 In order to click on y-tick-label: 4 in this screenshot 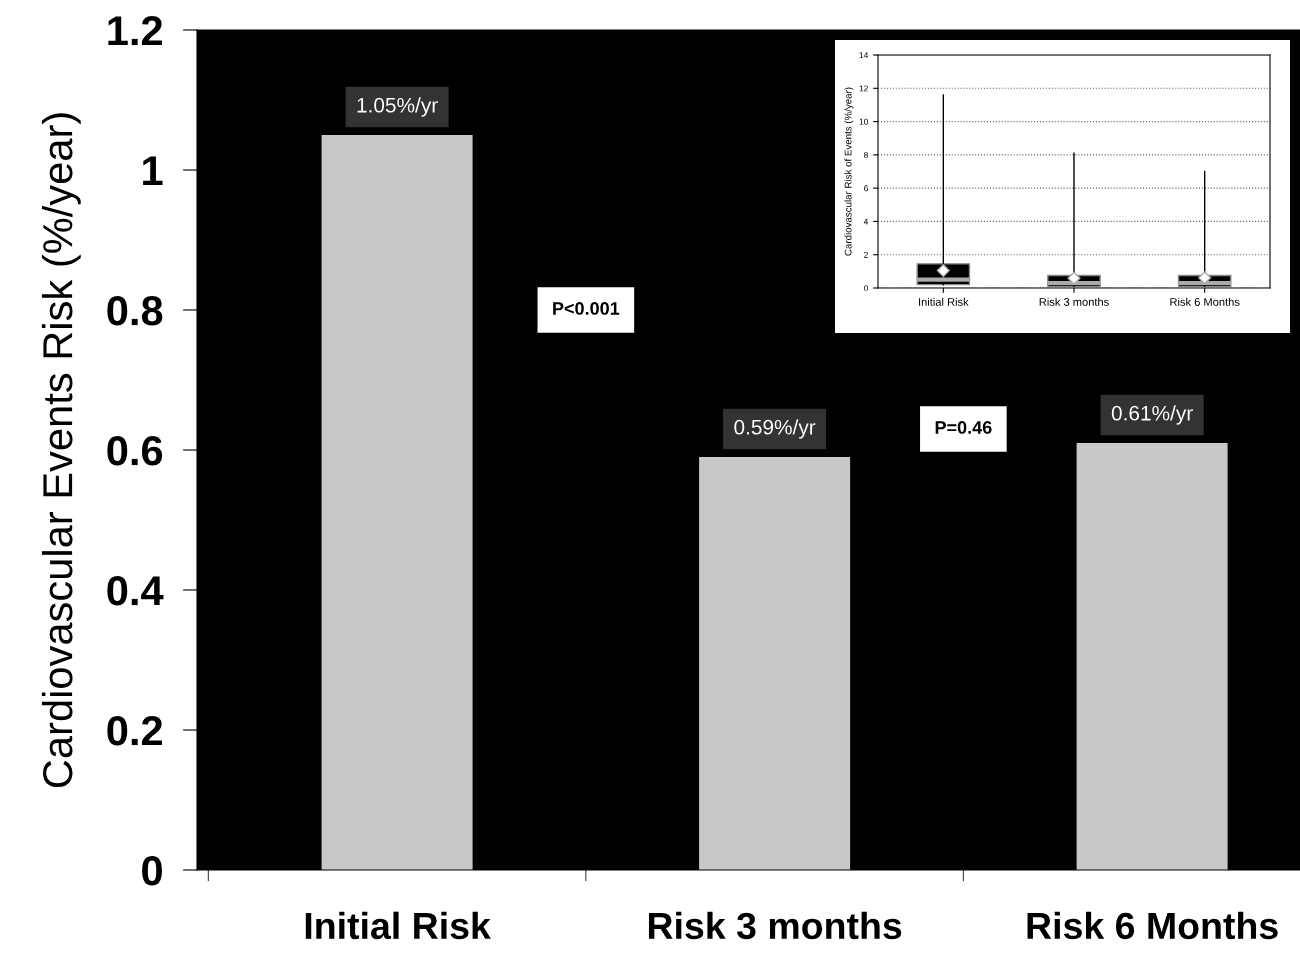, I will do `click(866, 221)`.